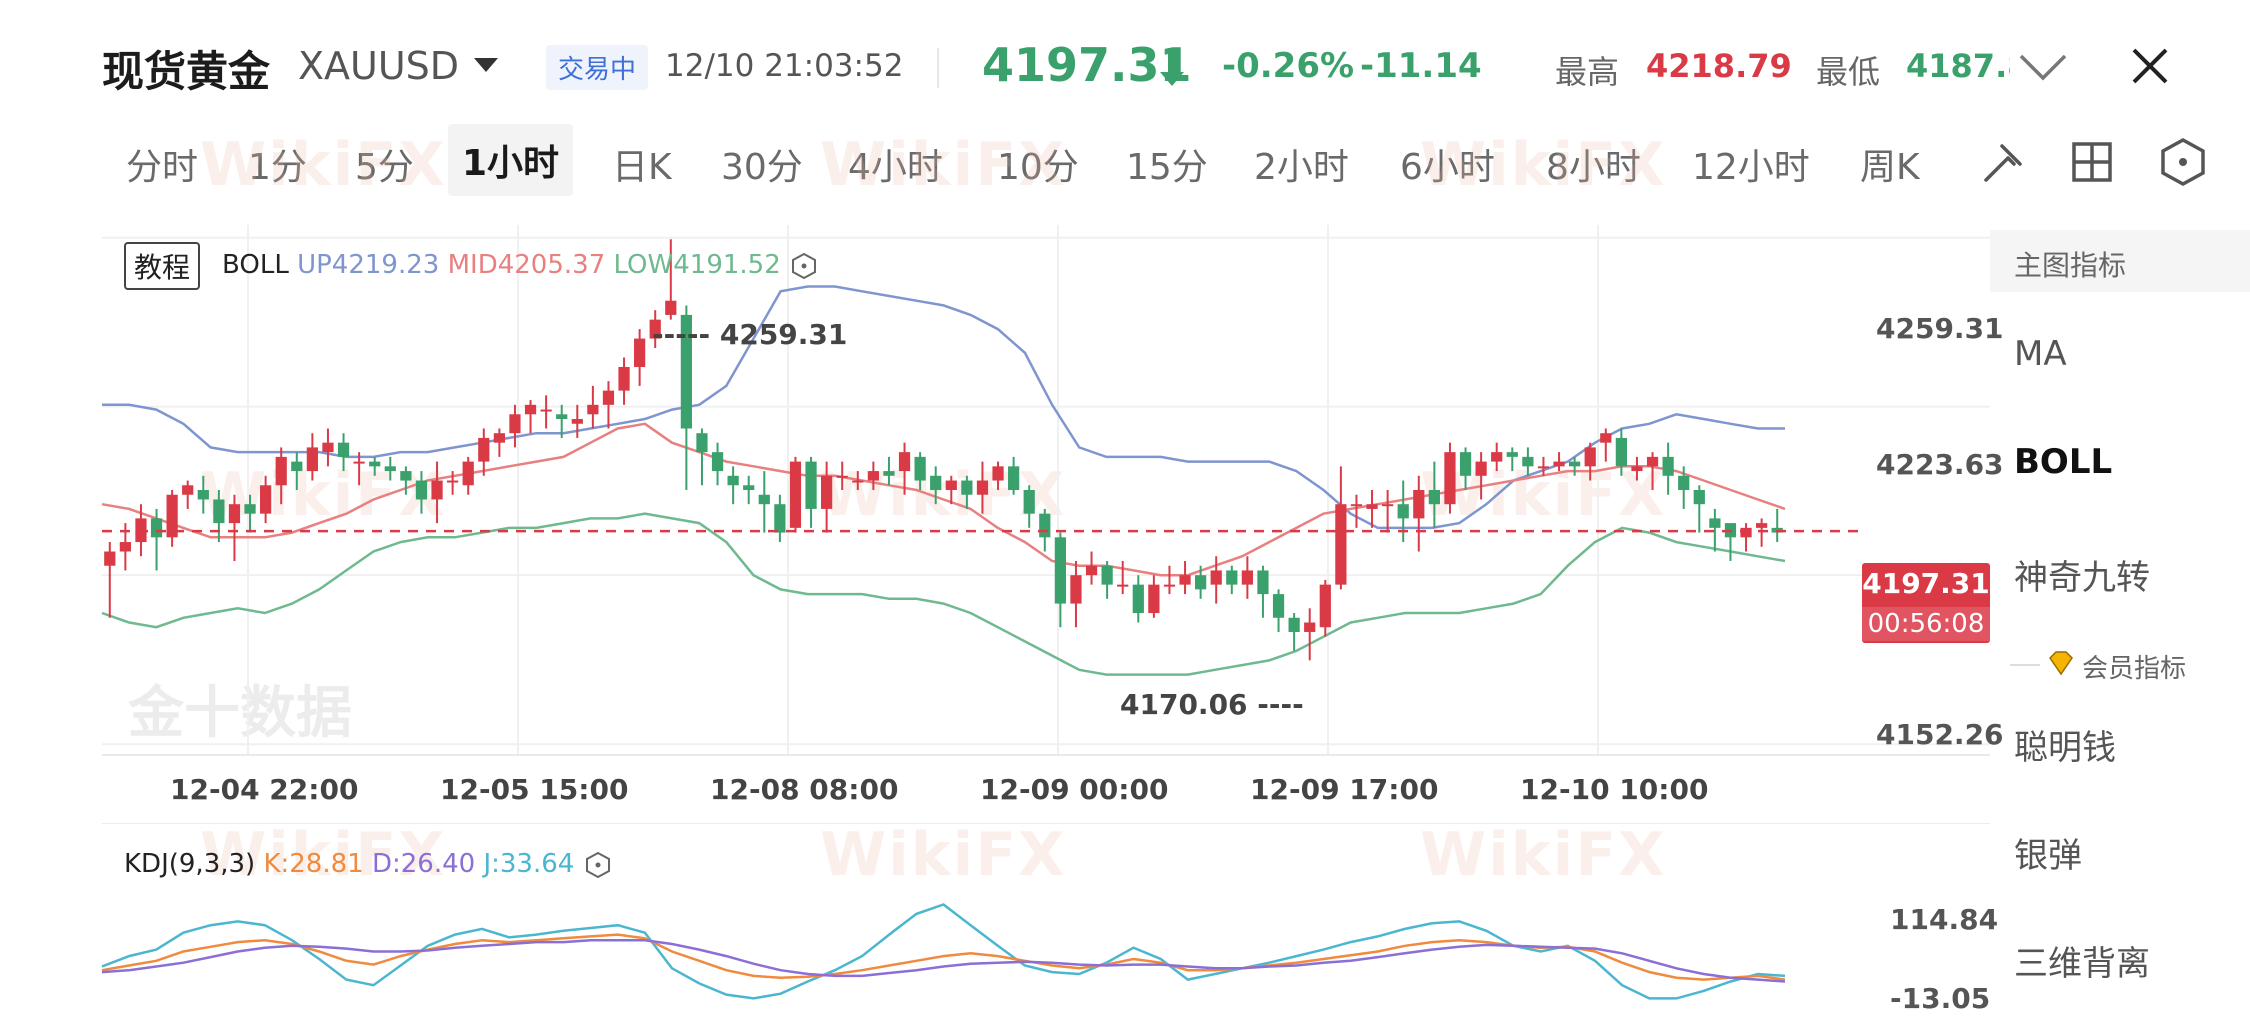 This screenshot has width=2250, height=1020. What do you see at coordinates (1074, 789) in the screenshot?
I see `x-tick-label: 12-09 00:00` at bounding box center [1074, 789].